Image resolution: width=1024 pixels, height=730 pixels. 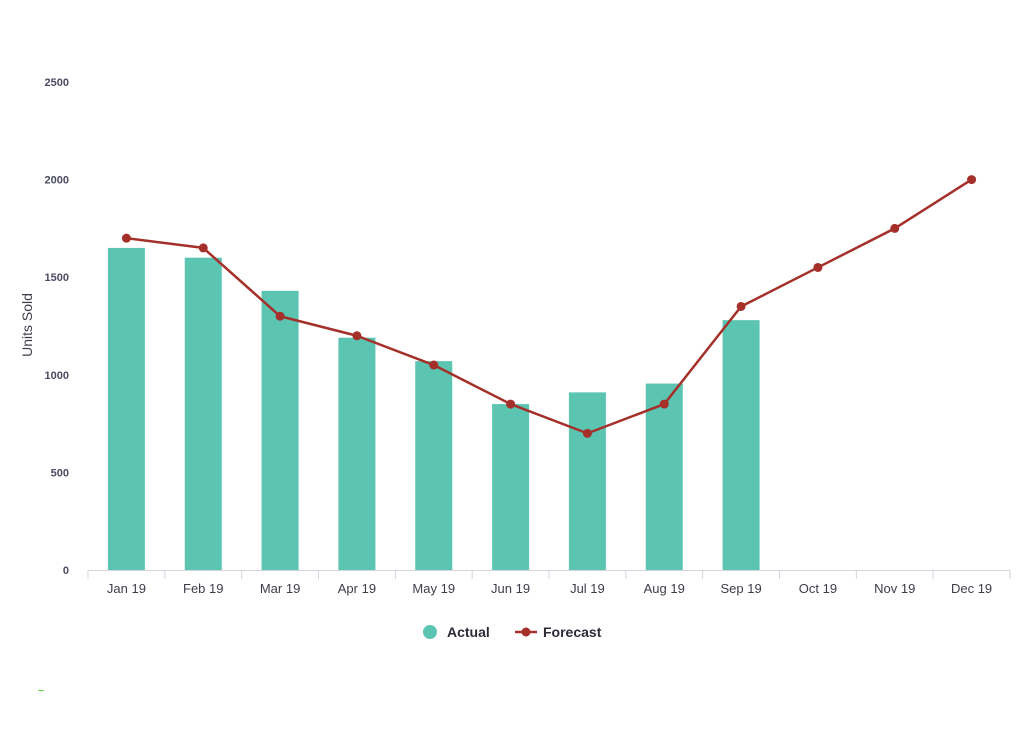 What do you see at coordinates (587, 588) in the screenshot?
I see `x-tick-label: Jul 19` at bounding box center [587, 588].